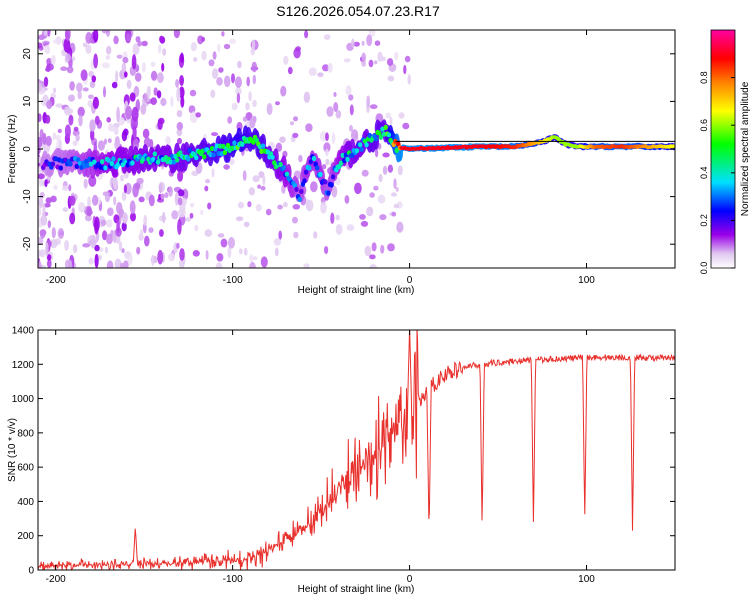 Image resolution: width=750 pixels, height=600 pixels. What do you see at coordinates (358, 11) in the screenshot?
I see `chart-title: S126.2026.054.07.23.R17` at bounding box center [358, 11].